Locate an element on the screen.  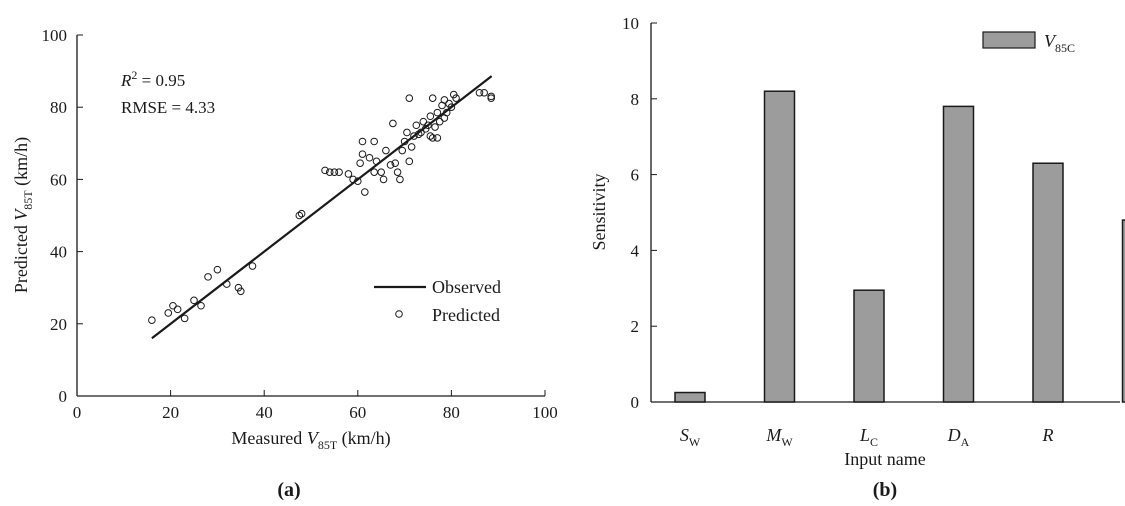
scatter-y-tick-label: 20 is located at coordinates (58, 324).